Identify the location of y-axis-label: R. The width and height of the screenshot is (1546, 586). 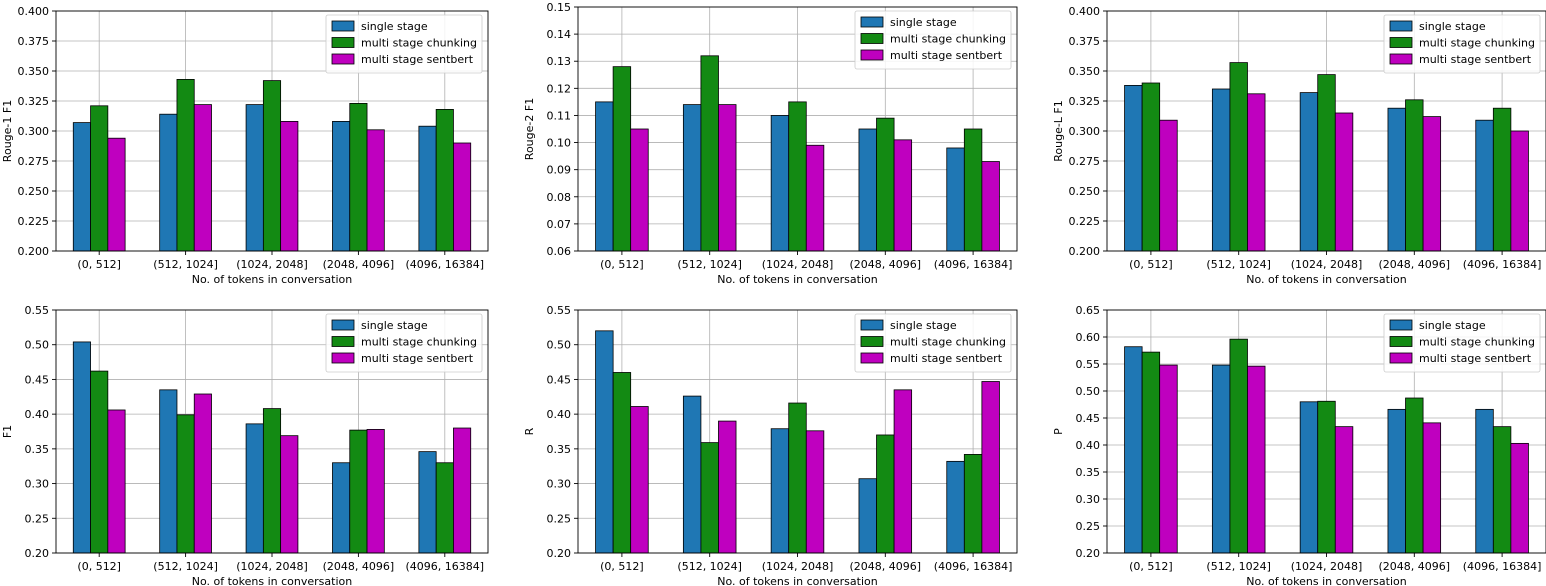
(529, 431).